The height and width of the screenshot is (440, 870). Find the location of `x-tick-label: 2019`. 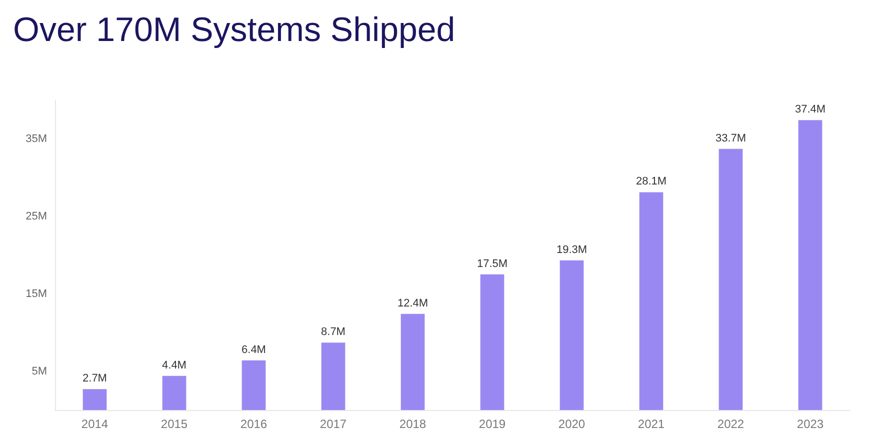

x-tick-label: 2019 is located at coordinates (492, 424).